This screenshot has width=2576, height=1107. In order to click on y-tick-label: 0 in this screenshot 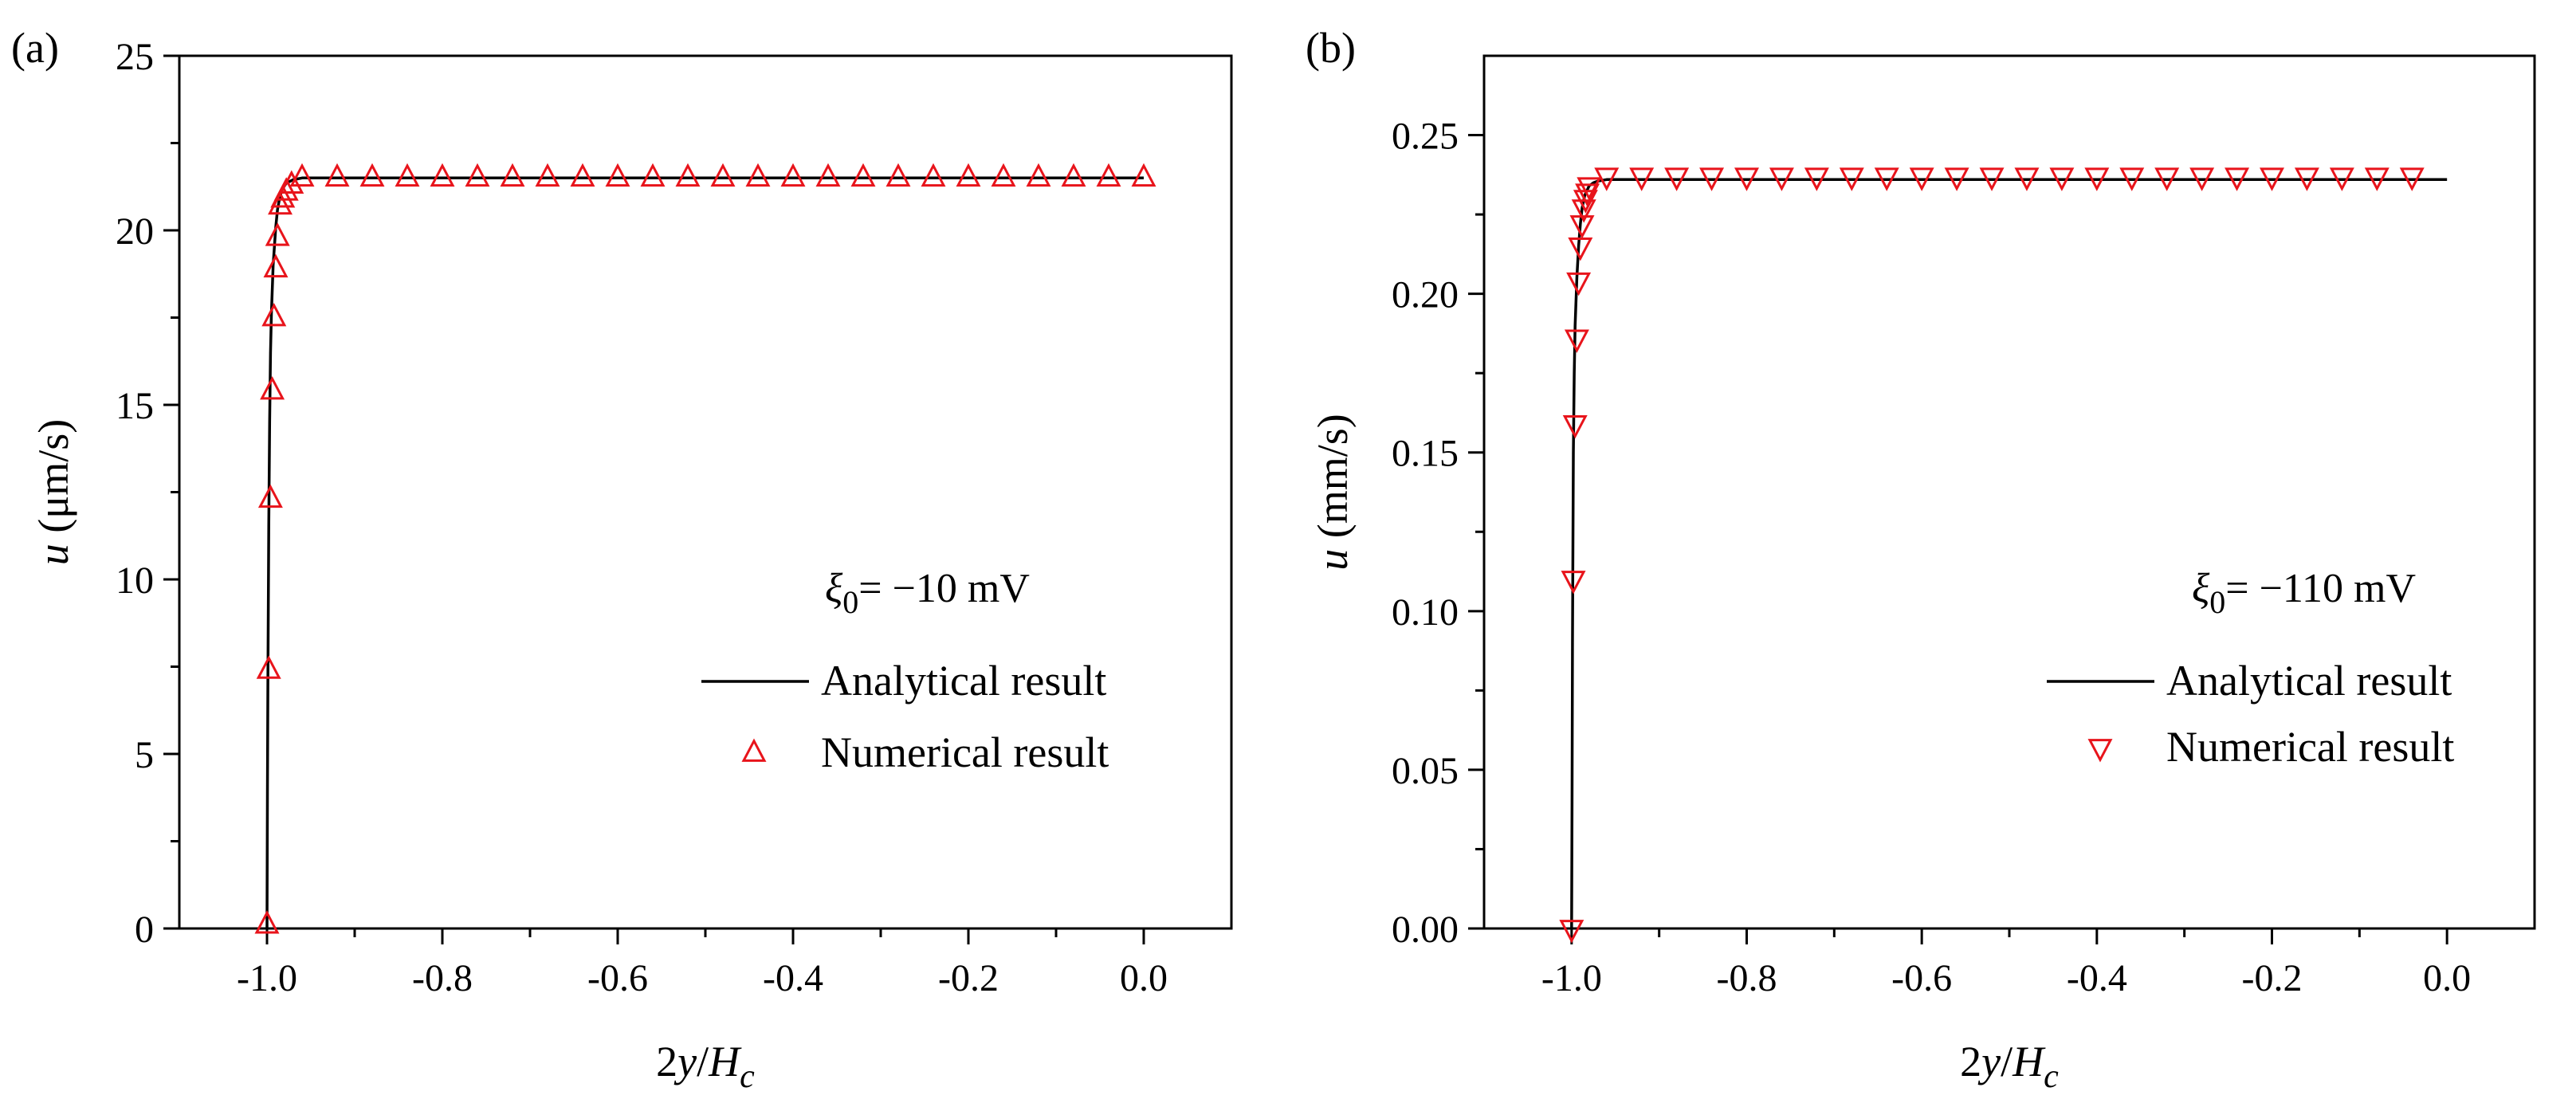, I will do `click(144, 930)`.